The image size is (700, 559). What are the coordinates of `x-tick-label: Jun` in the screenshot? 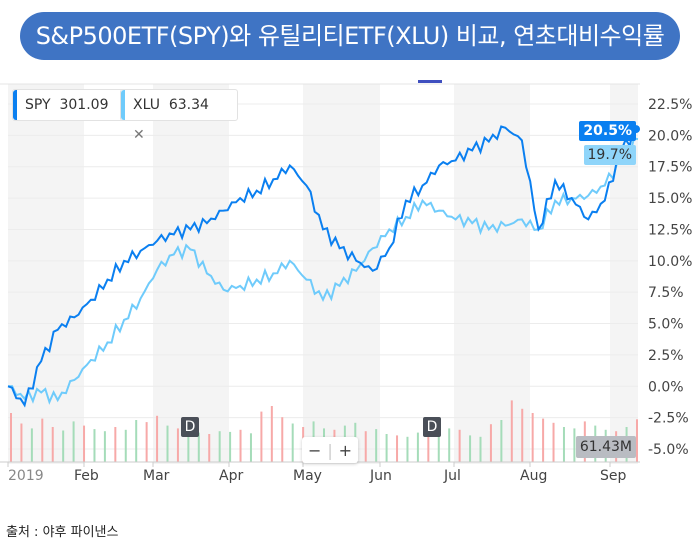 It's located at (380, 476).